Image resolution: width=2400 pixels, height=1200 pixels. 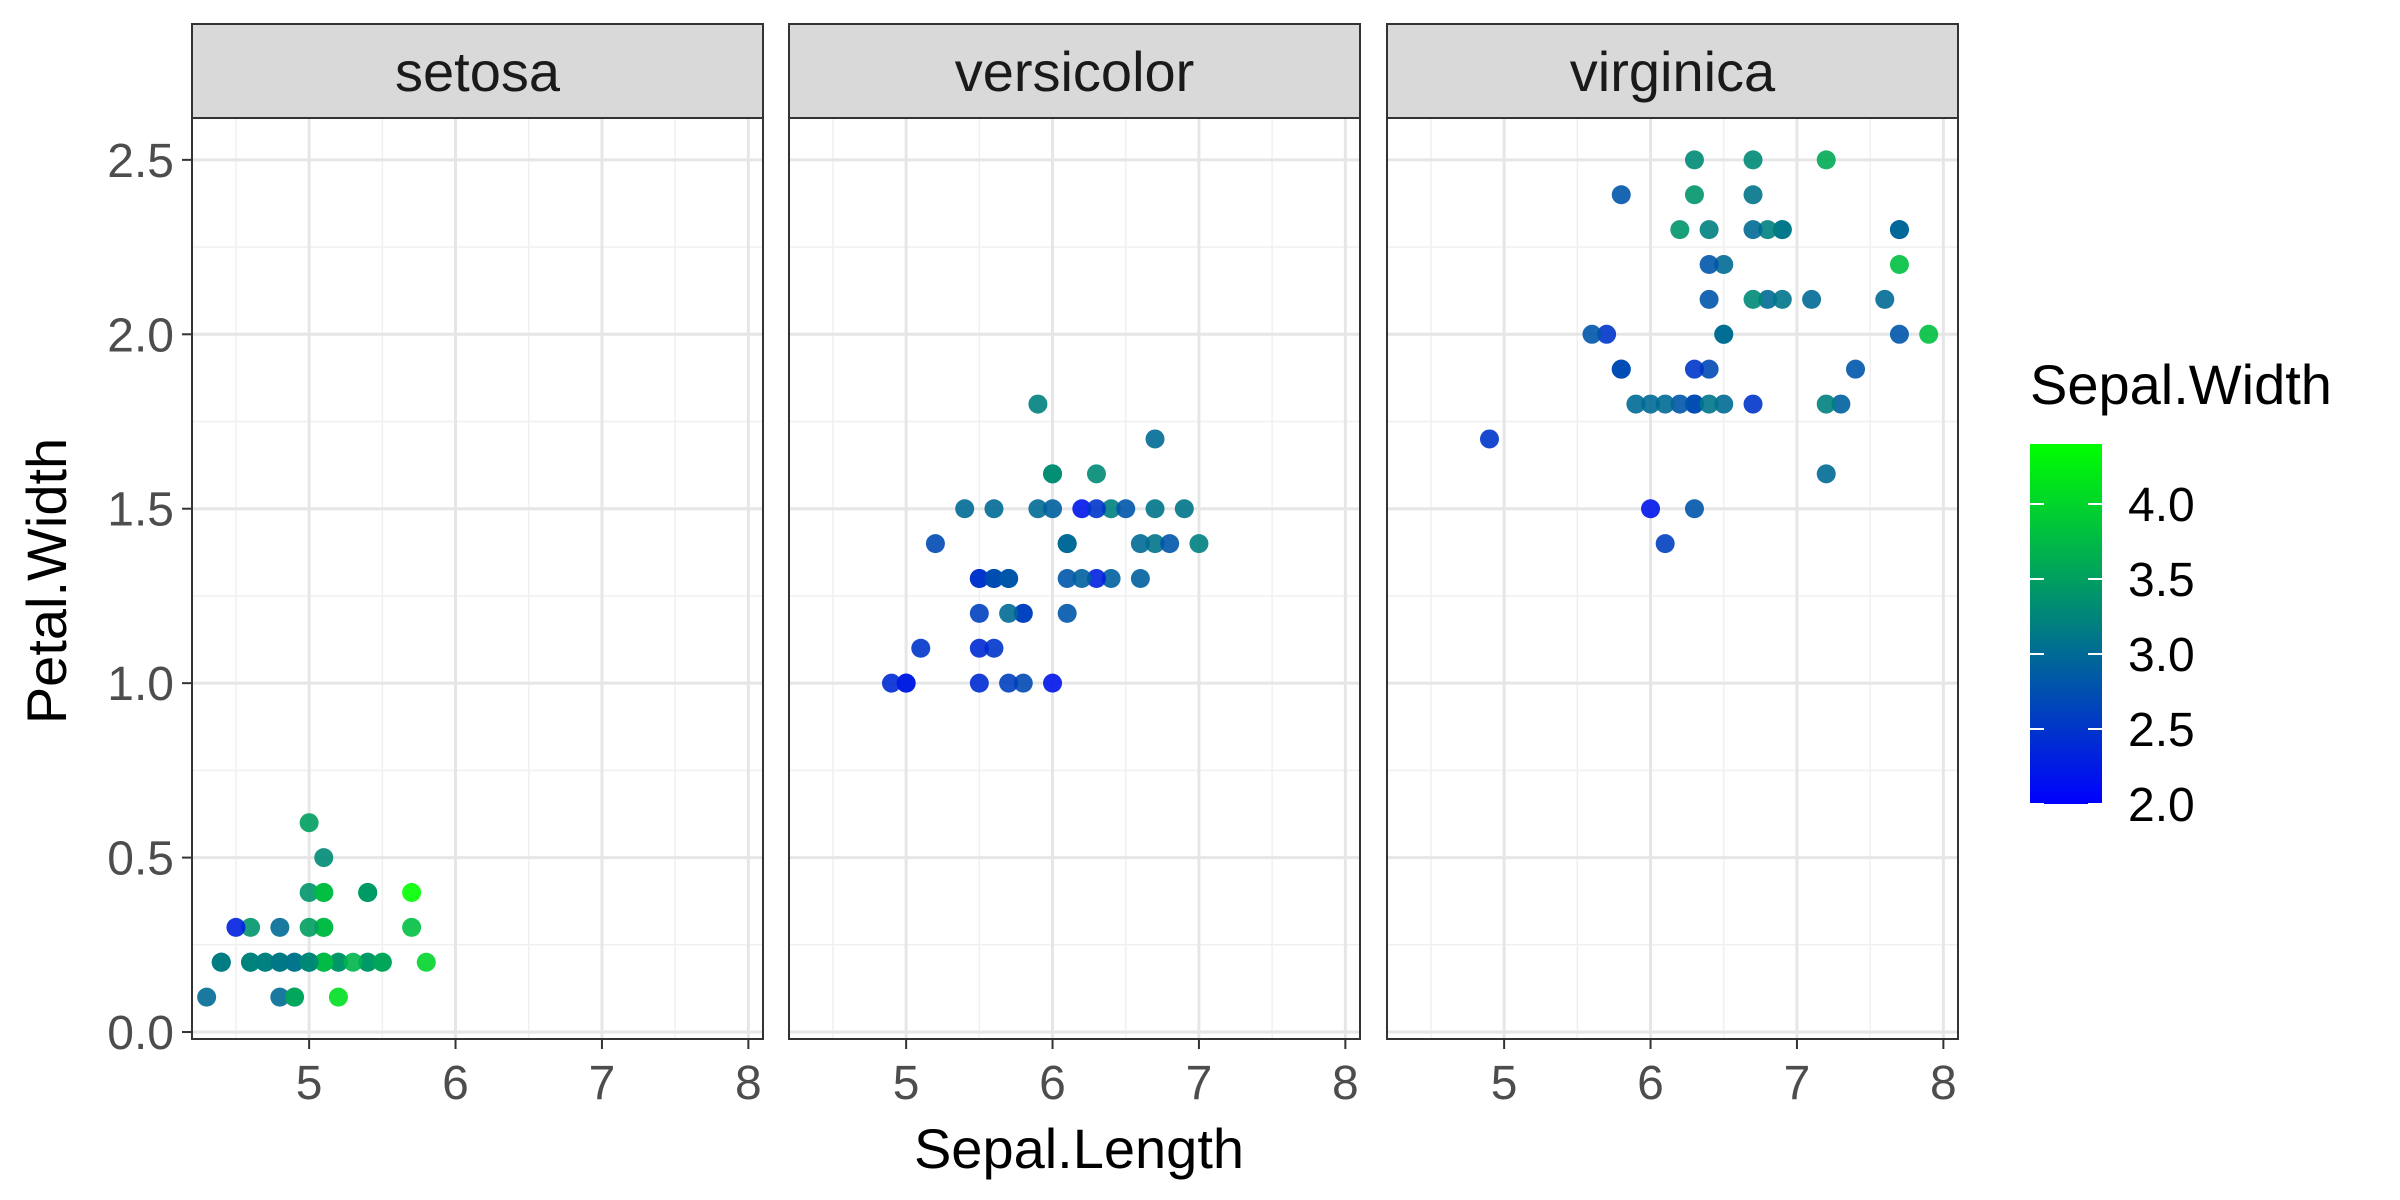 What do you see at coordinates (2161, 655) in the screenshot?
I see `legend-tick-label: 3.0` at bounding box center [2161, 655].